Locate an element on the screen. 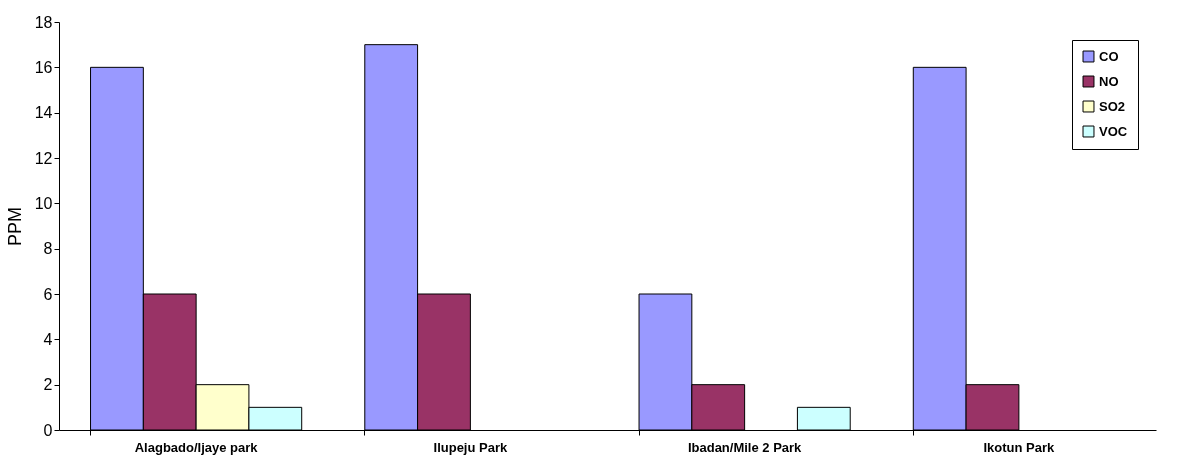  y-tick-label: 16 is located at coordinates (43, 67).